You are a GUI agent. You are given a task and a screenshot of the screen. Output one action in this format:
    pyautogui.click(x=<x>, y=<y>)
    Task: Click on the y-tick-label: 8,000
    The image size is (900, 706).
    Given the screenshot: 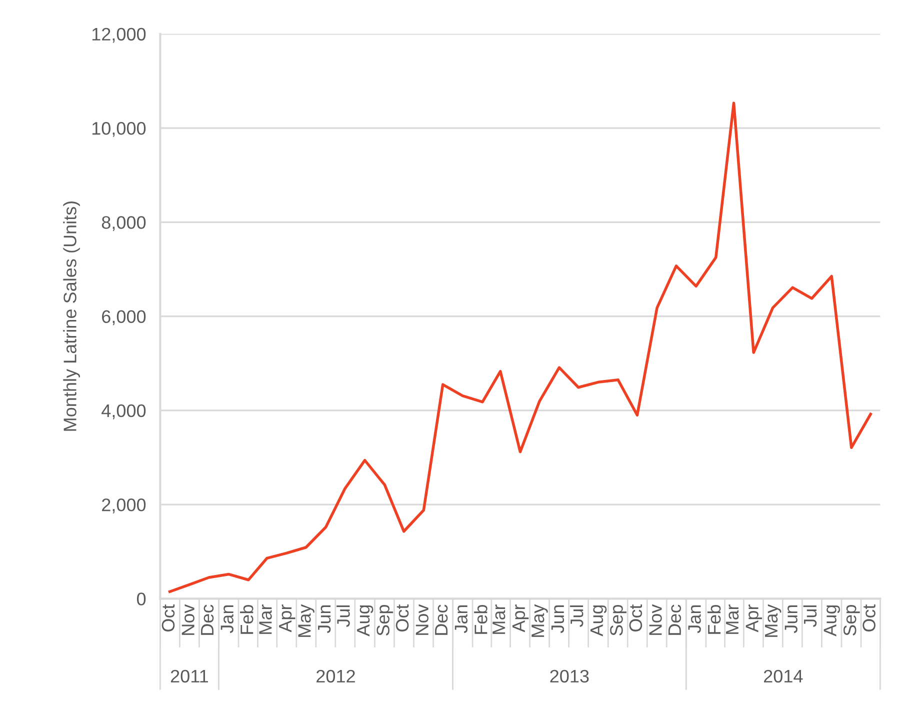 What is the action you would take?
    pyautogui.click(x=124, y=224)
    